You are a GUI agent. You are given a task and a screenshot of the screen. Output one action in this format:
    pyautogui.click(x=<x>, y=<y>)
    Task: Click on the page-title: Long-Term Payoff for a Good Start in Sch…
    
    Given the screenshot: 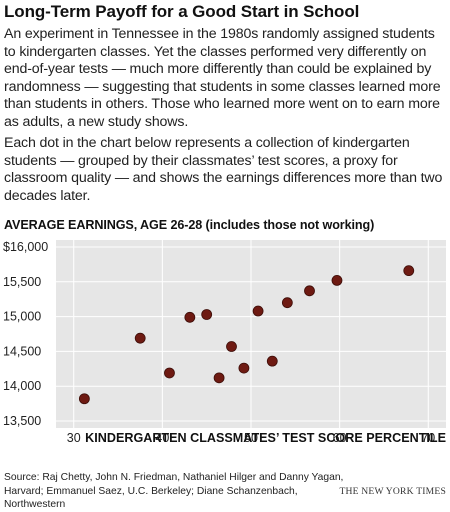 What is the action you would take?
    pyautogui.click(x=182, y=11)
    